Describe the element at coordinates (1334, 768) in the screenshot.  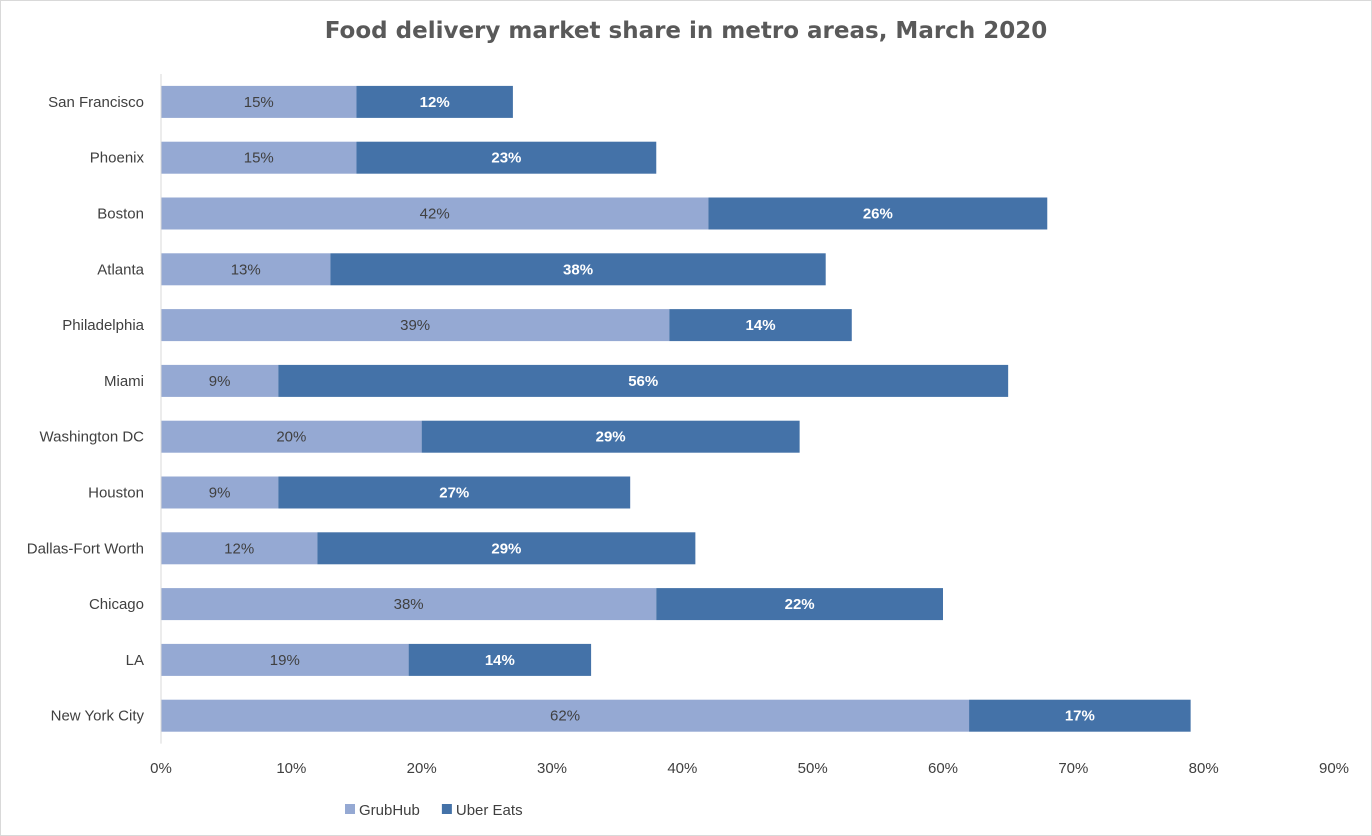
I see `x-tick-label: 90%` at that location.